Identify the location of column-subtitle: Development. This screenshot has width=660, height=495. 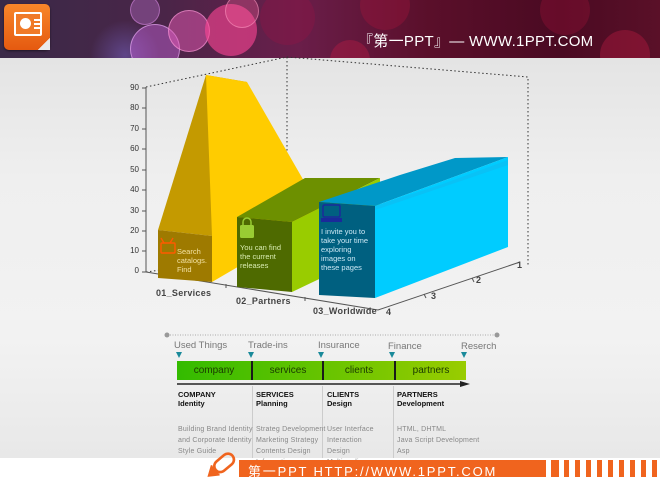
(421, 403).